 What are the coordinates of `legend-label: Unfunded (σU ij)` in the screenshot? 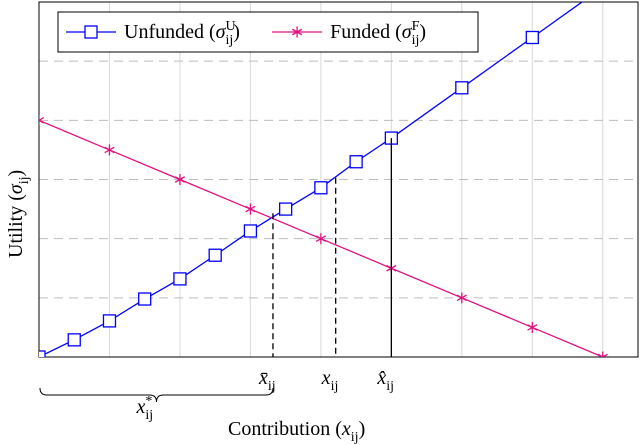 It's located at (182, 33).